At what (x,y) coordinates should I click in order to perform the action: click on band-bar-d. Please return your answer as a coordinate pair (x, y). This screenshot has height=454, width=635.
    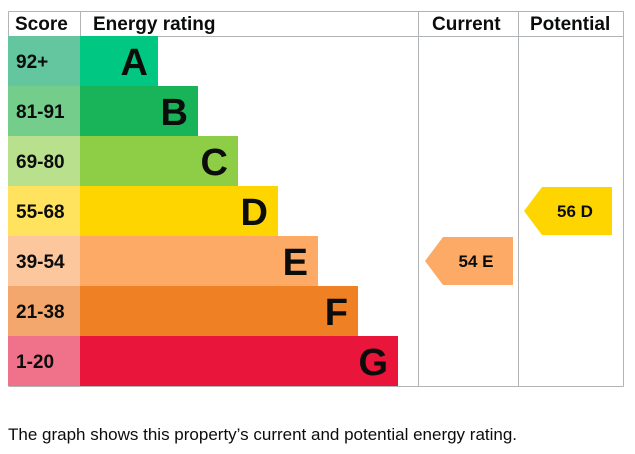
    Looking at the image, I should click on (179, 211).